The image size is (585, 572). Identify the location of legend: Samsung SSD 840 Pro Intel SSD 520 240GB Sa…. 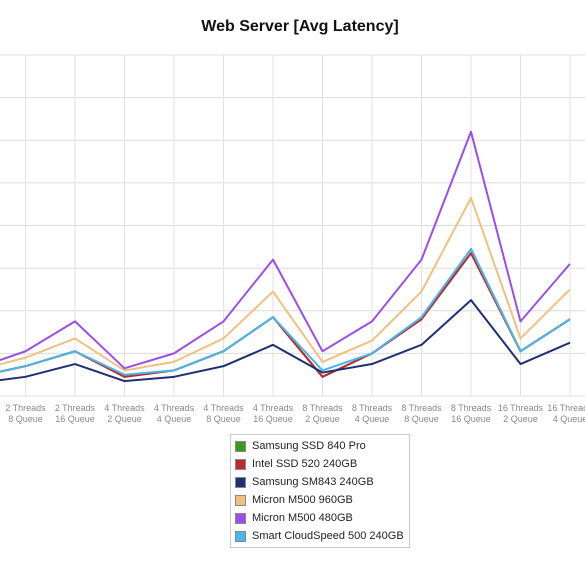
(320, 491).